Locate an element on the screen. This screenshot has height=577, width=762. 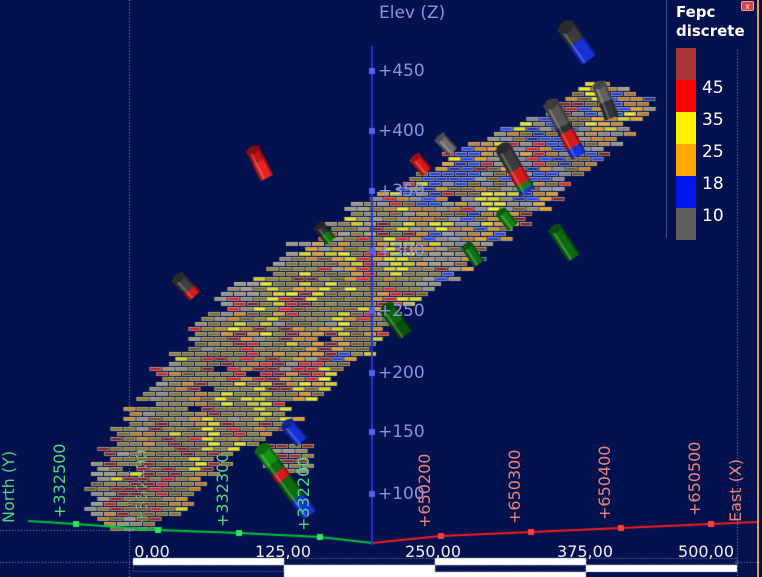
legend-title: Fepc discrete is located at coordinates (718, 22).